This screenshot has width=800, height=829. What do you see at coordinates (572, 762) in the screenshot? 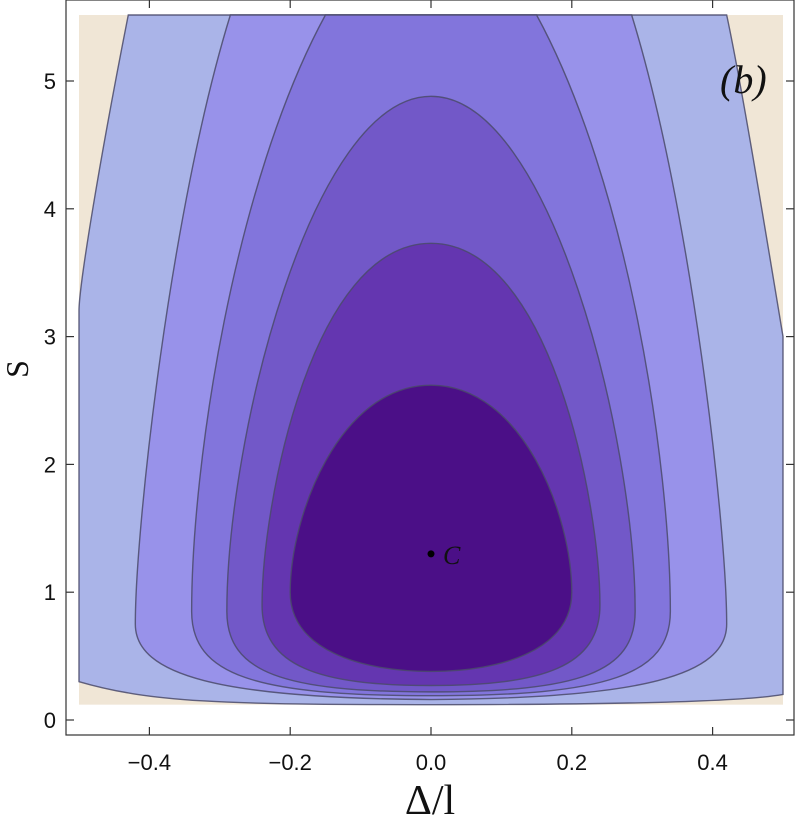
I see `x-tick-label: 0.2` at bounding box center [572, 762].